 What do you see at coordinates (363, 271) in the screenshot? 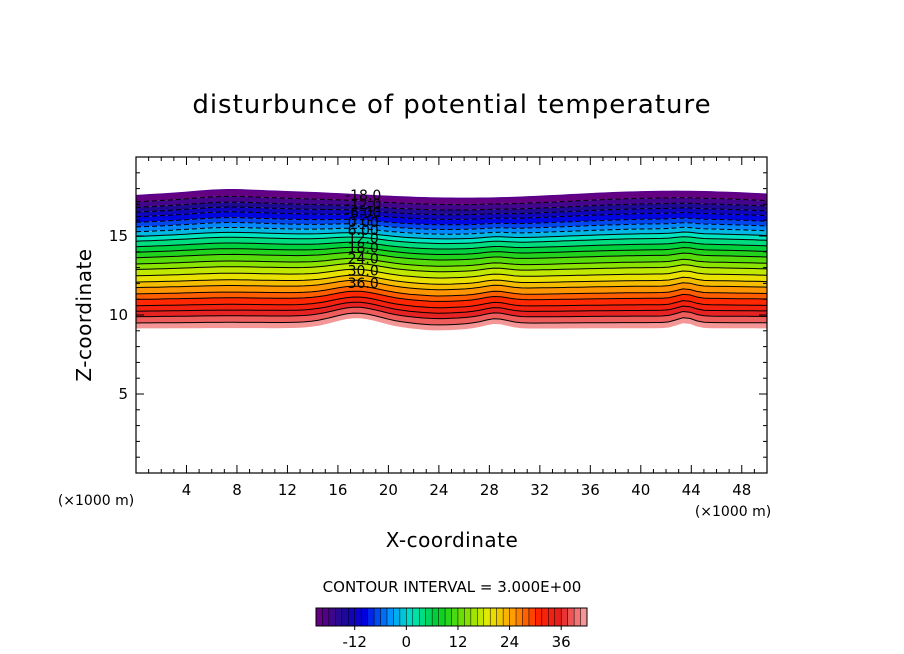
I see `contour-label: 30.0` at bounding box center [363, 271].